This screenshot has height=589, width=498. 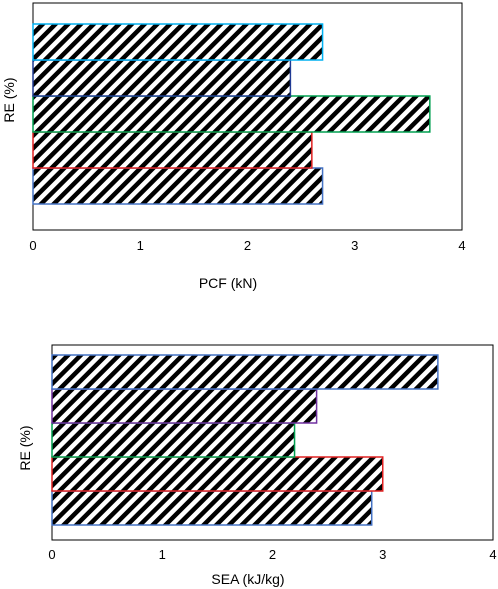 I want to click on xtick-sea-3: 3, so click(x=382, y=554).